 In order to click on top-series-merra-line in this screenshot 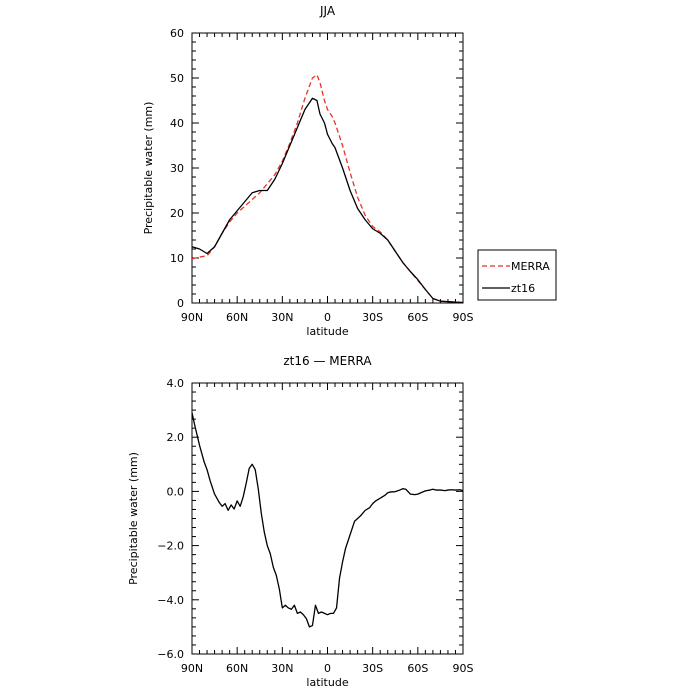, I will do `click(327, 189)`.